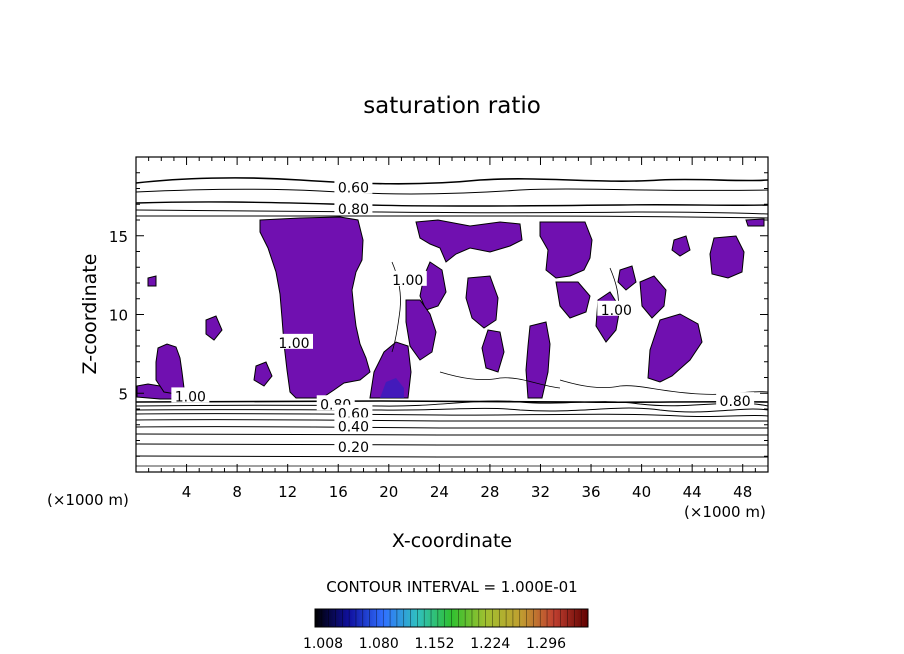 This screenshot has height=654, width=904. I want to click on x-tick-label: 12, so click(287, 492).